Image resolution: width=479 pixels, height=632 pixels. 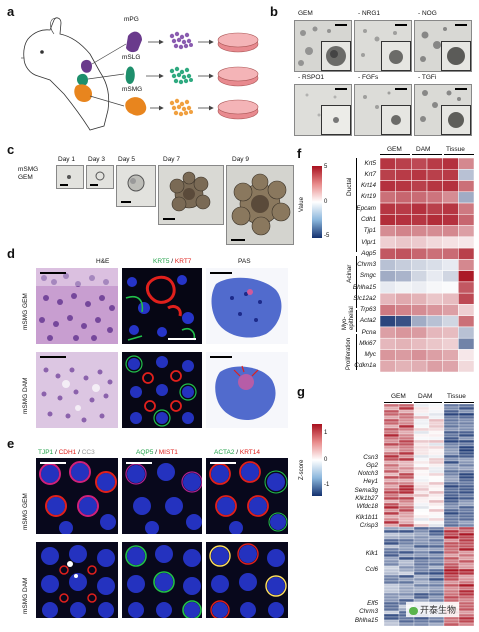 What do you see at coordinates (25, 511) in the screenshot?
I see `row-label-msmg-gem-e: mSMG GEM` at bounding box center [25, 511].